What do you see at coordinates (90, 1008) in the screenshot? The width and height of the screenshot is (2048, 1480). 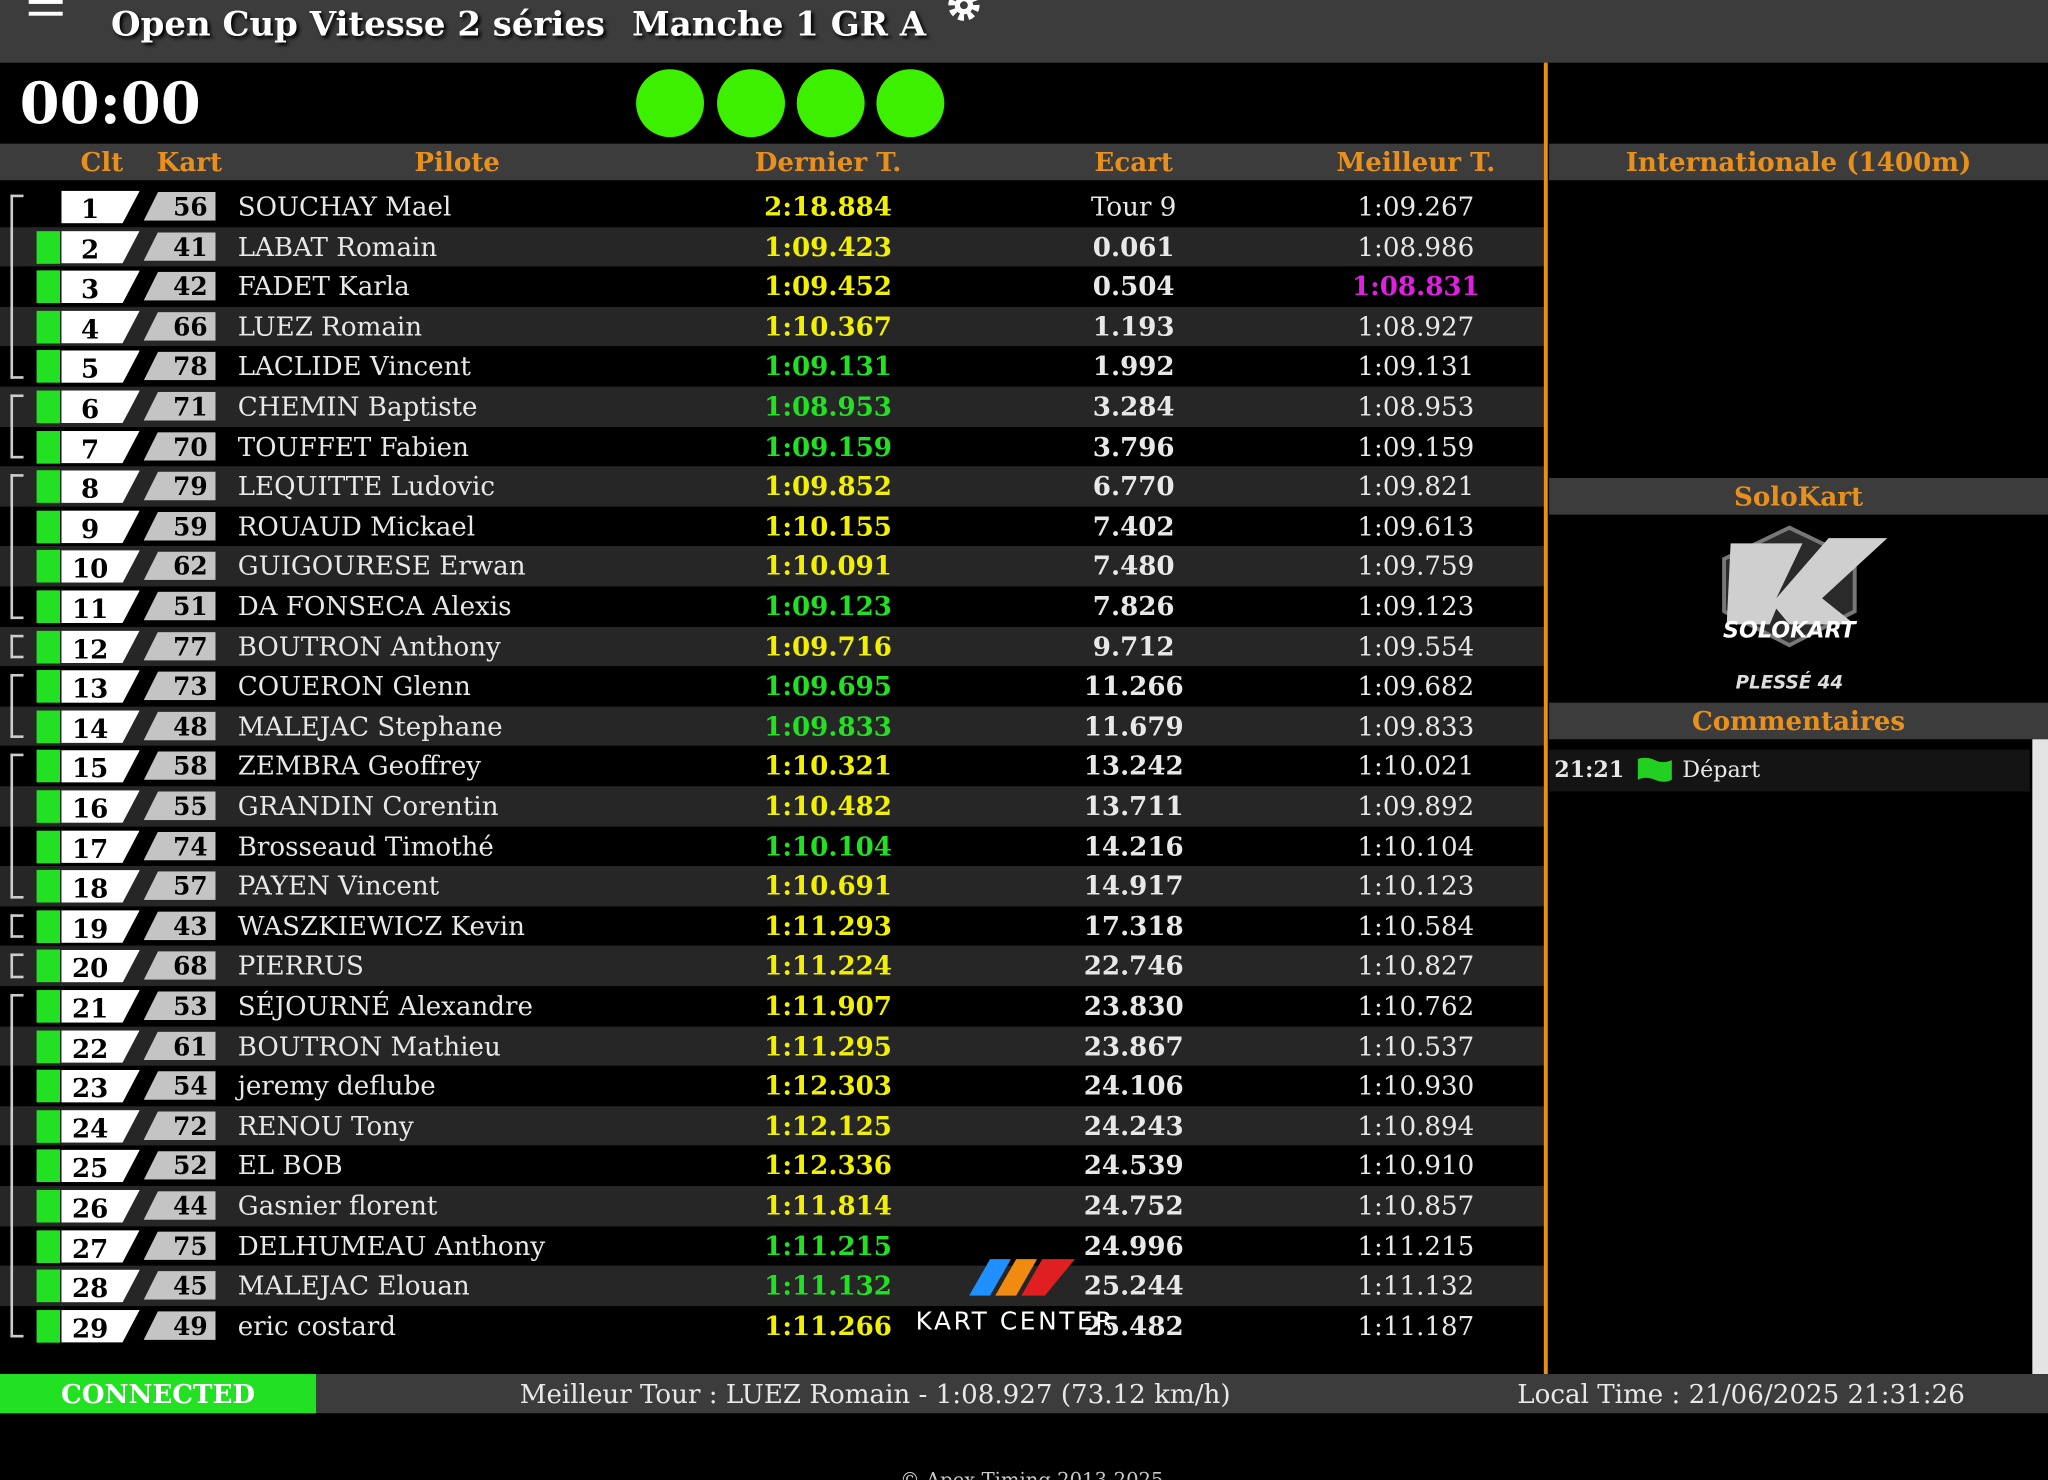 I see `position: 21` at bounding box center [90, 1008].